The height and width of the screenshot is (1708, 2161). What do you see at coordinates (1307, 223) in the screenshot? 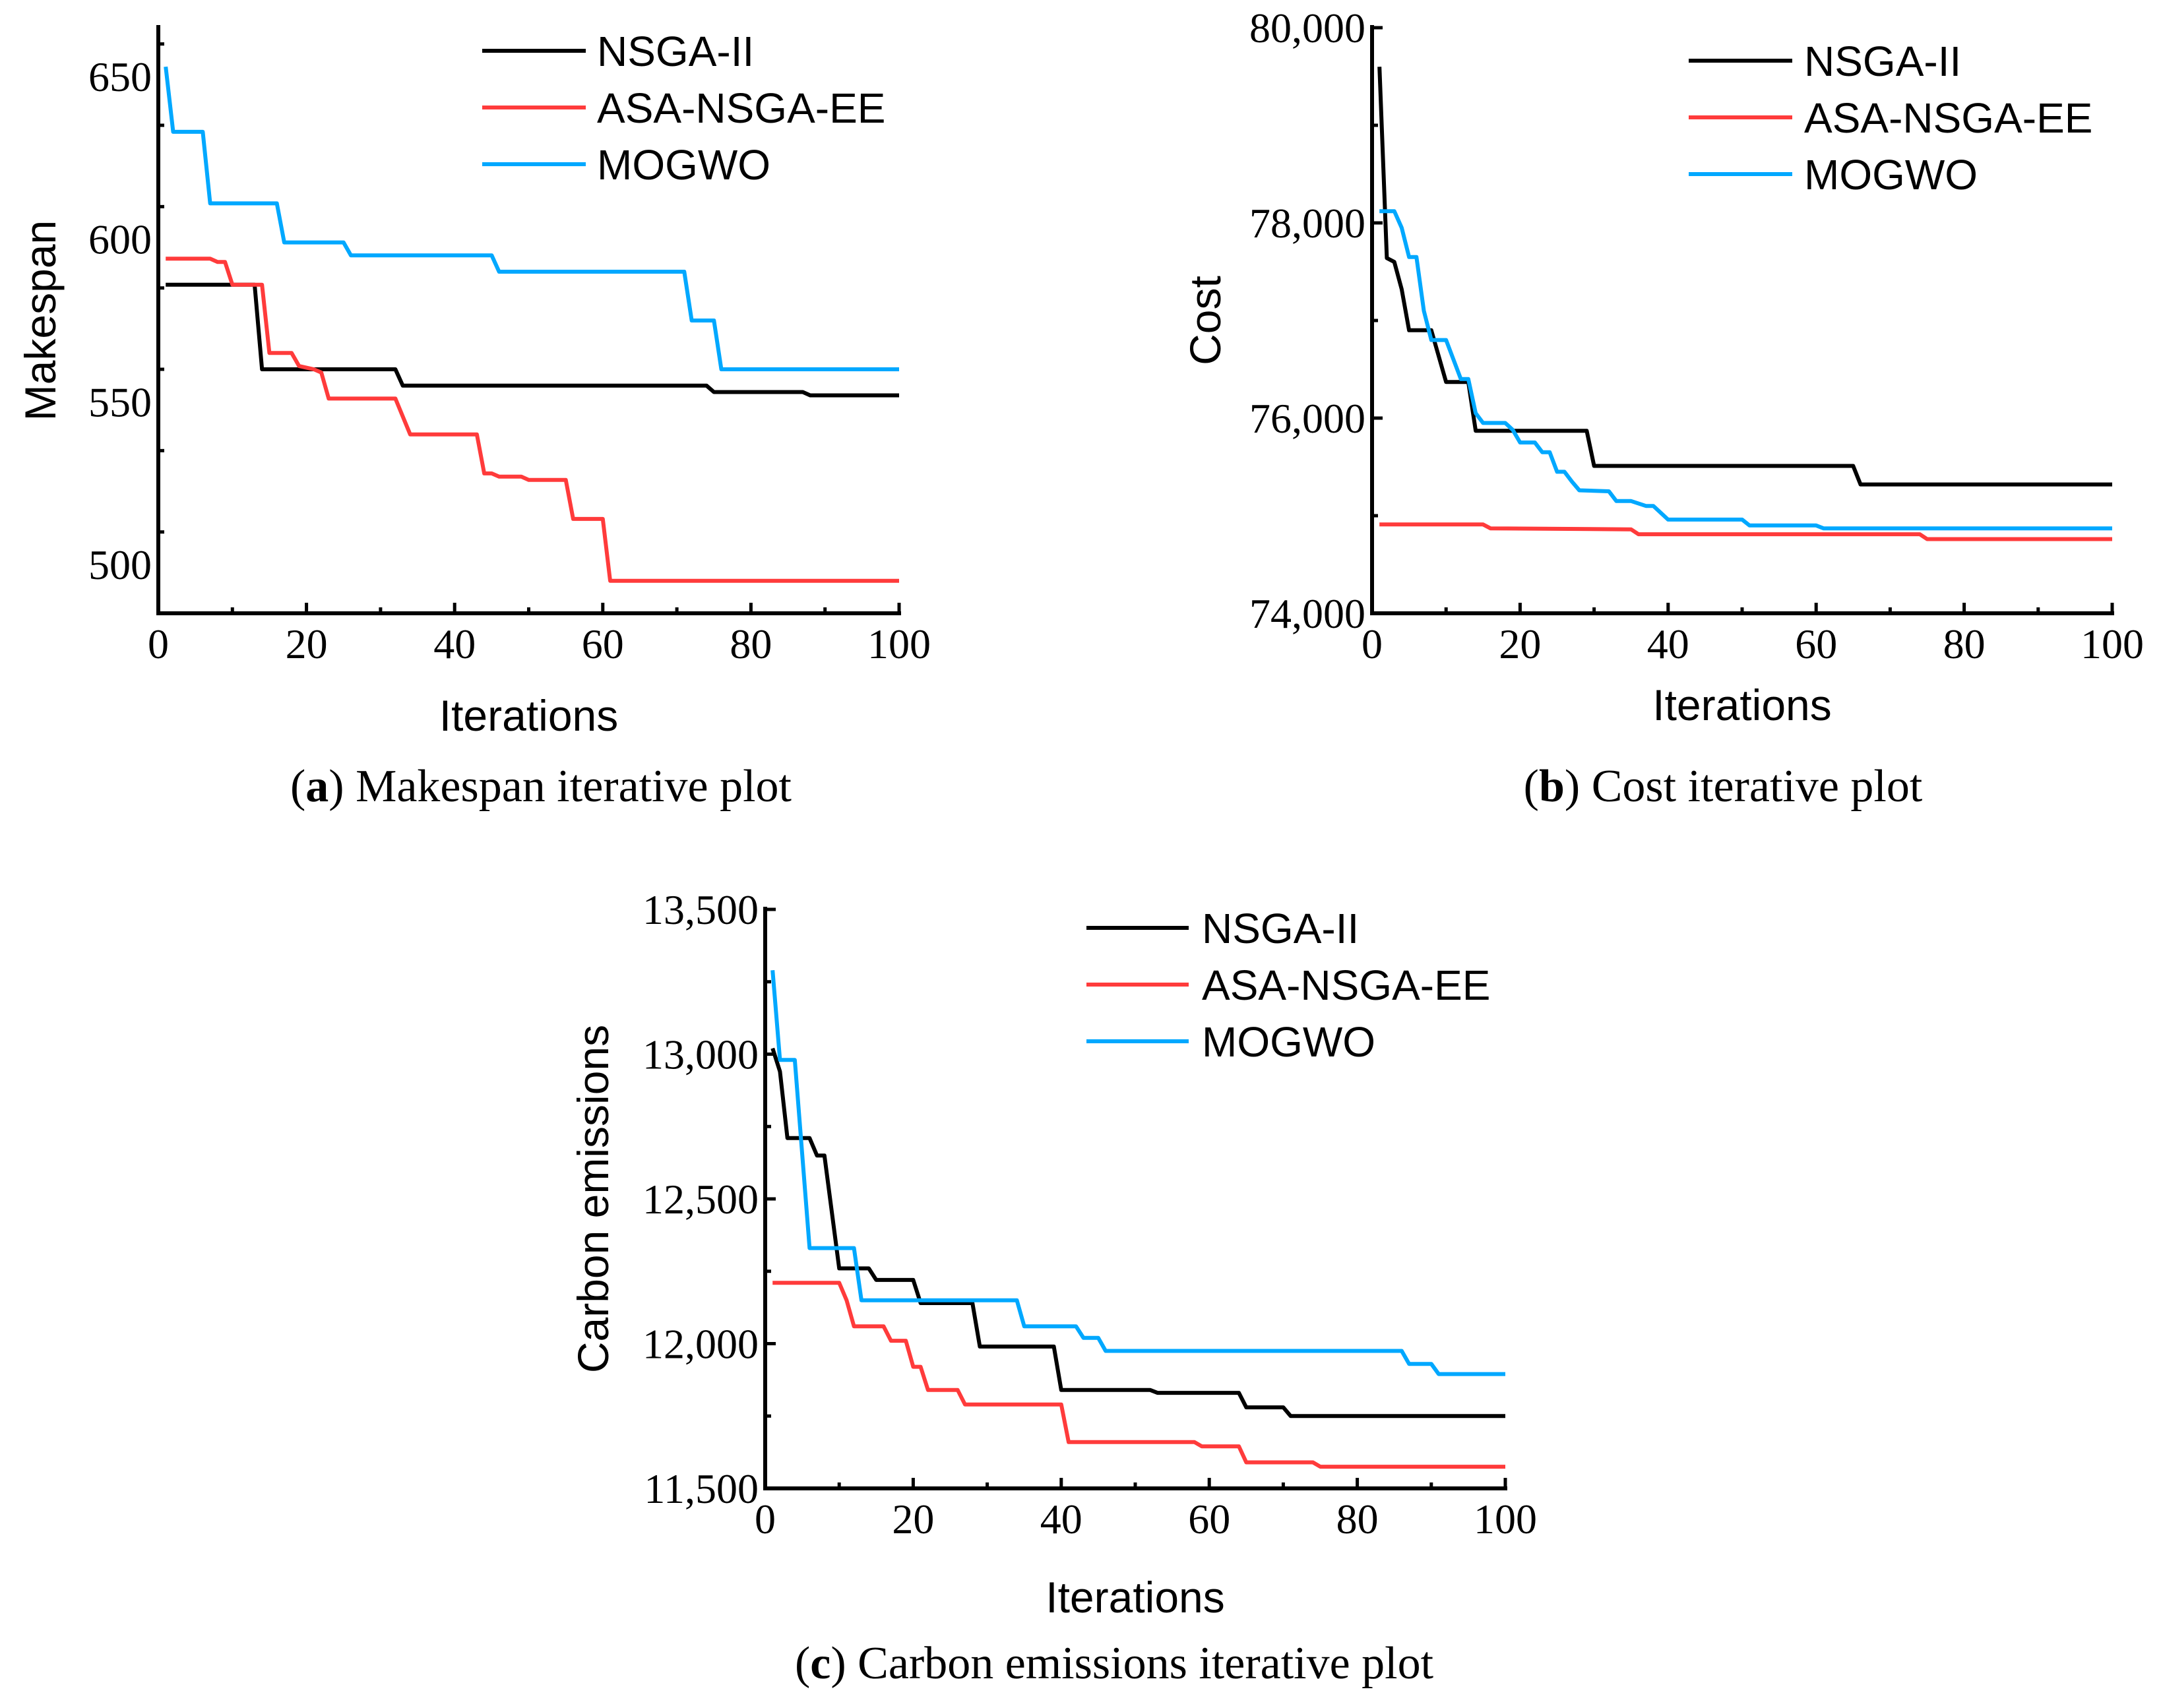
I see `y-tick-label: 78,000` at bounding box center [1307, 223].